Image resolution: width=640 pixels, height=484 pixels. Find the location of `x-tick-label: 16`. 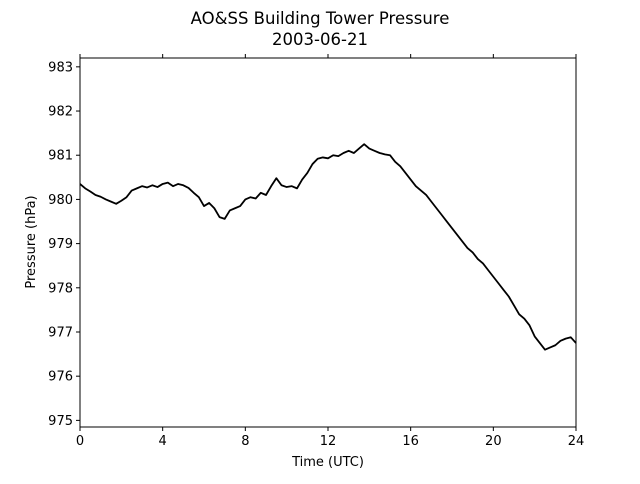

x-tick-label: 16 is located at coordinates (410, 441).